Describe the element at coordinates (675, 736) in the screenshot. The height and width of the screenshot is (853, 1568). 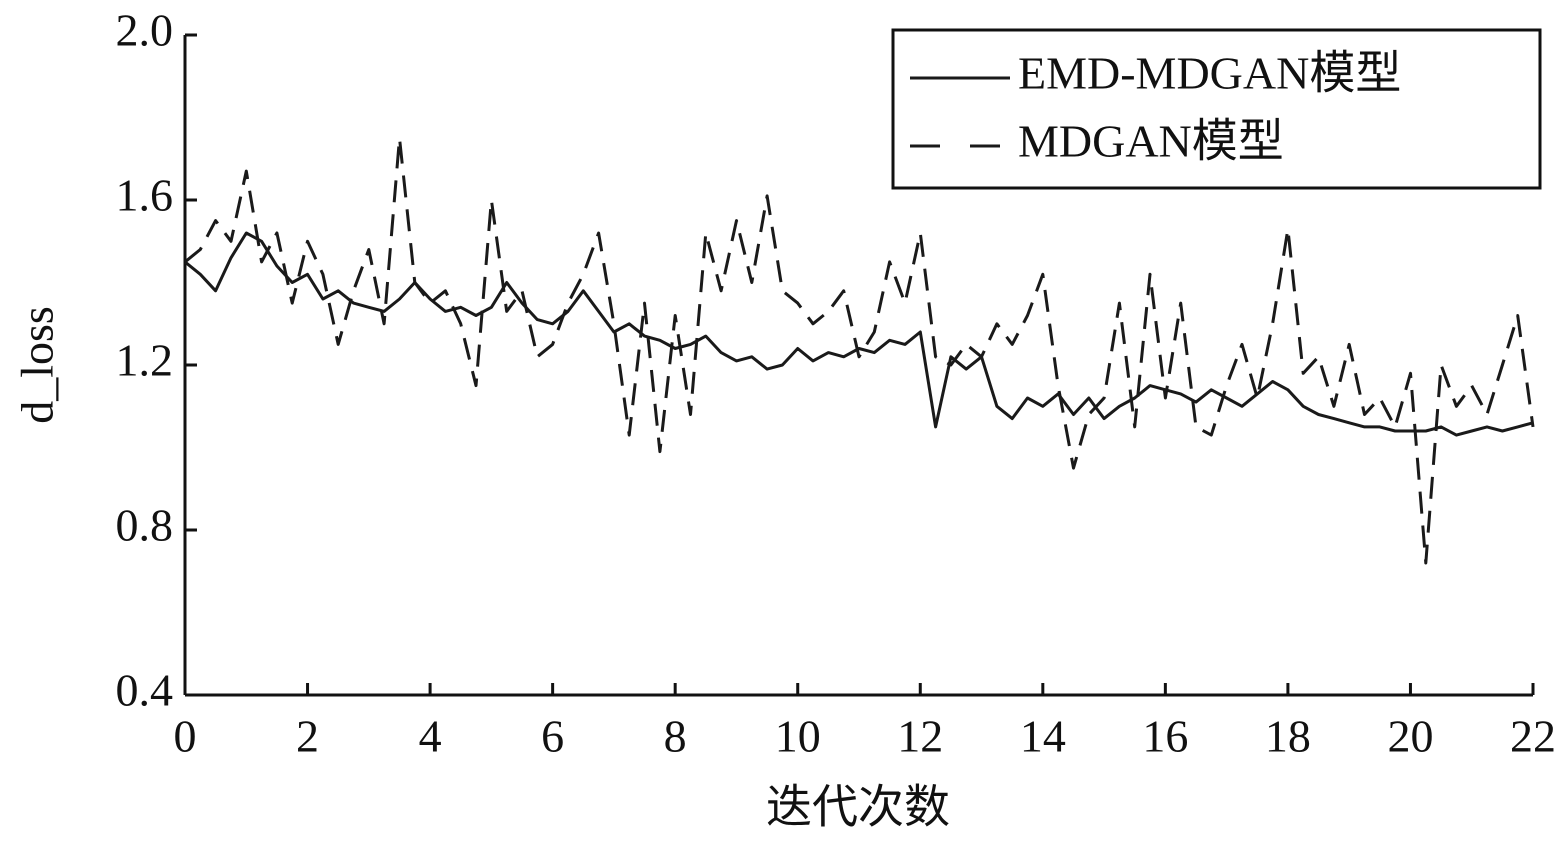
I see `x-tick-label: 8` at that location.